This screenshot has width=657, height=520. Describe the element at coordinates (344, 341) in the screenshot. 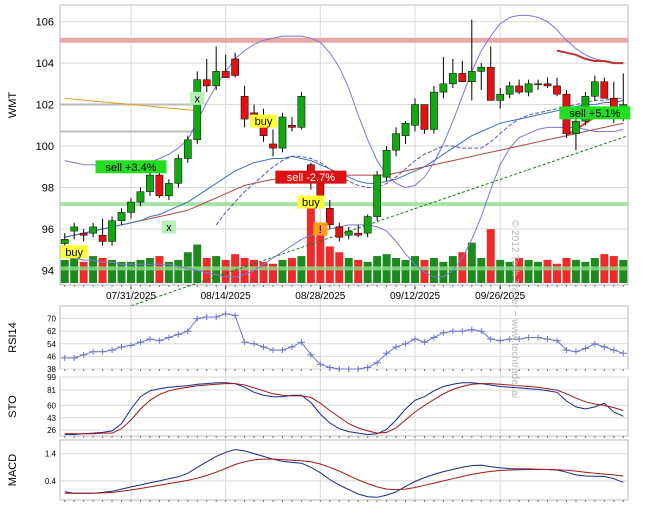

I see `rsi14-series-line` at that location.